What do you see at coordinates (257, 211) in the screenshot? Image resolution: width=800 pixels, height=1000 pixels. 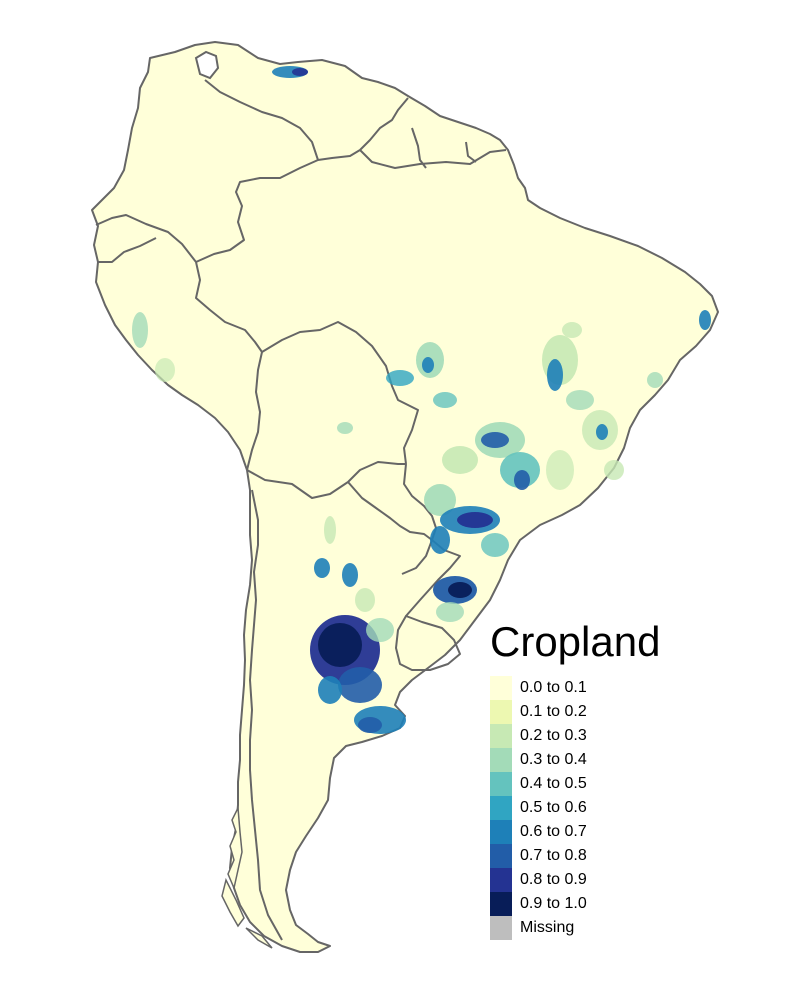 I see `border-colombia-brazil` at bounding box center [257, 211].